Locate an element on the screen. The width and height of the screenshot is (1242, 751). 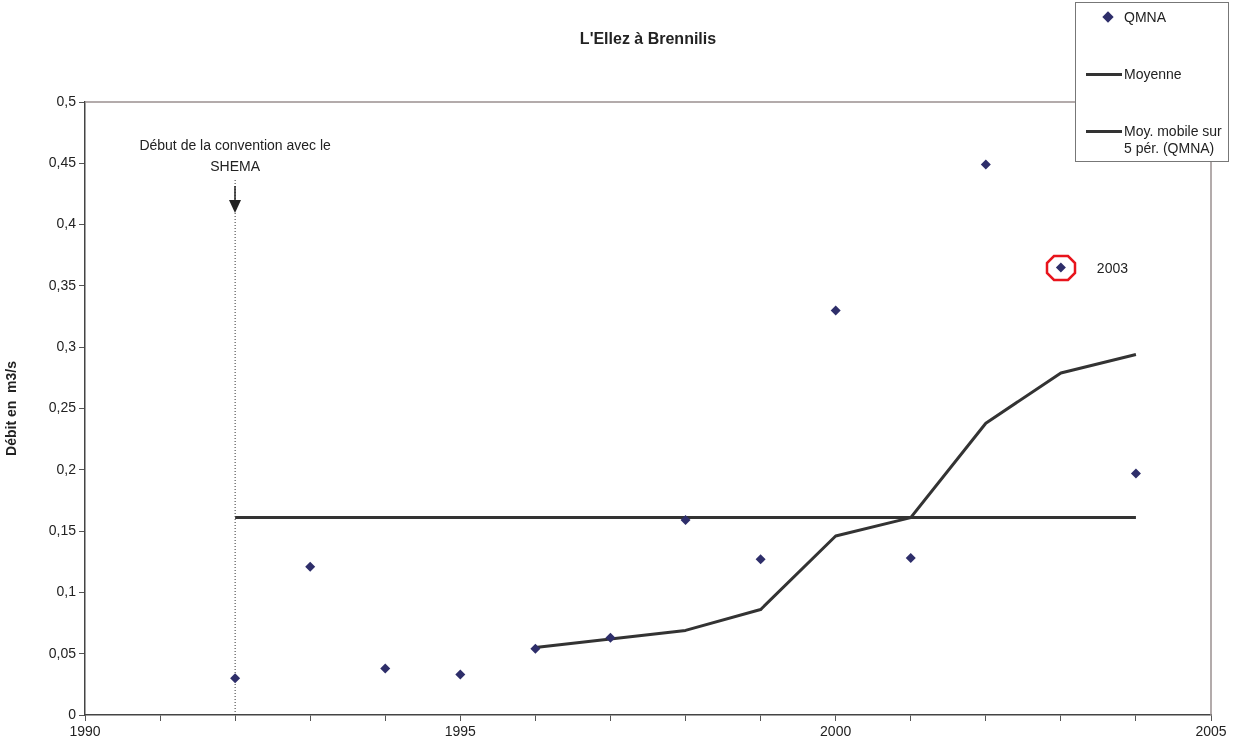
y-tick-label: 0,35 is located at coordinates (62, 284).